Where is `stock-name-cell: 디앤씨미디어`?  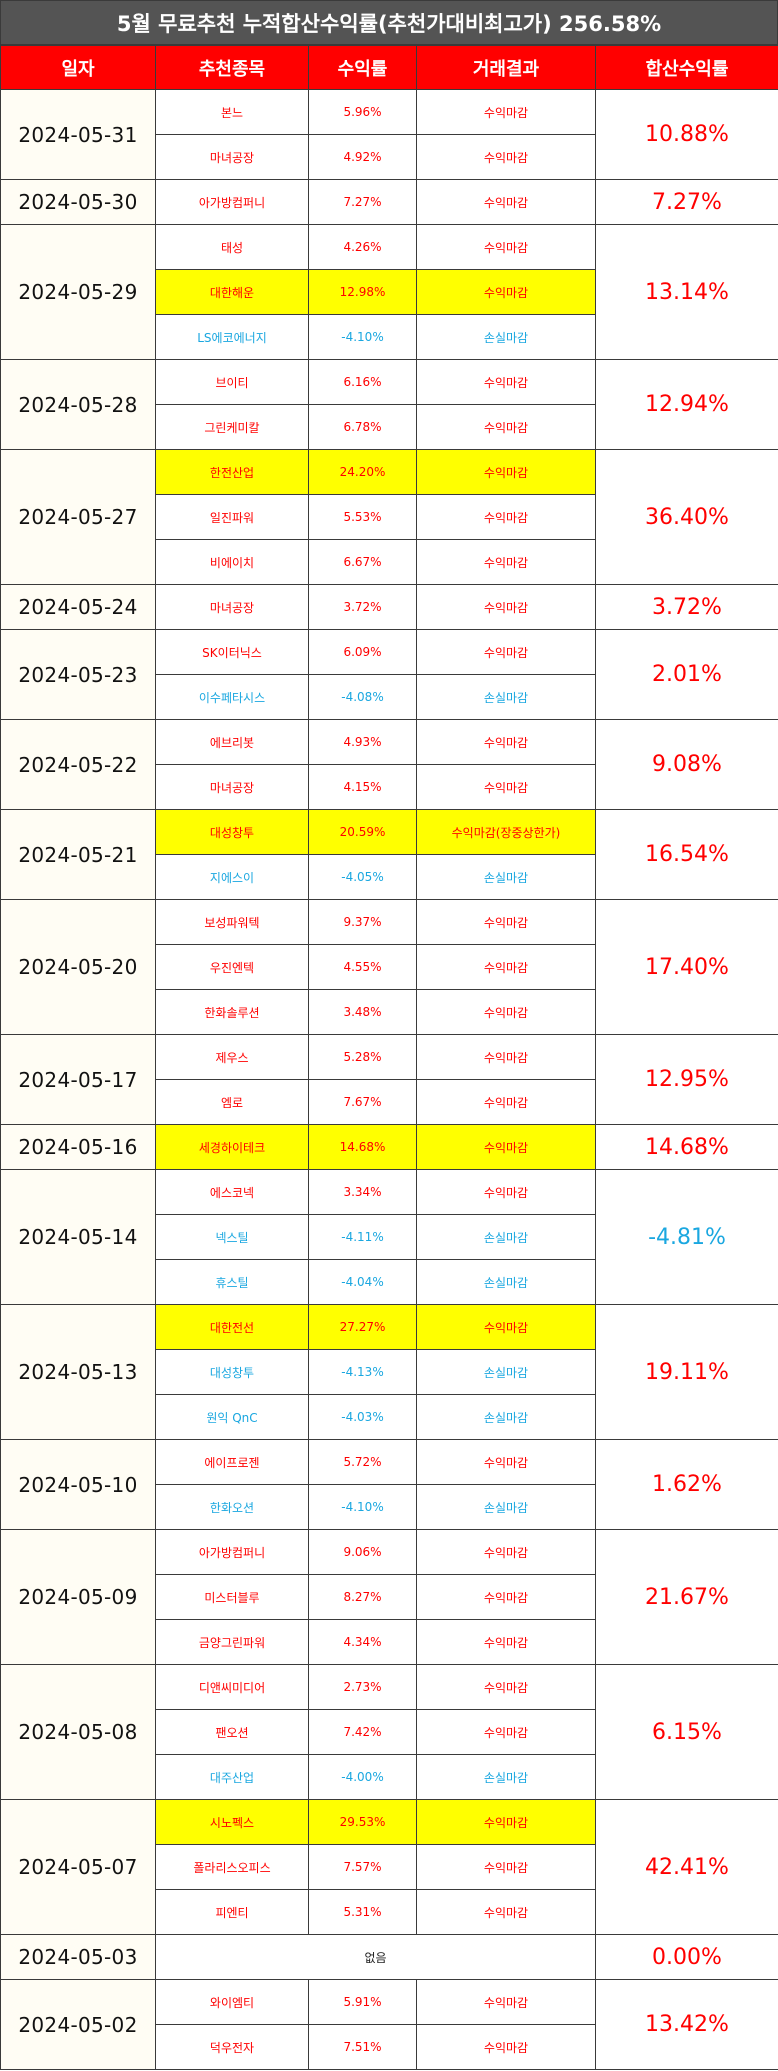 stock-name-cell: 디앤씨미디어 is located at coordinates (232, 1687).